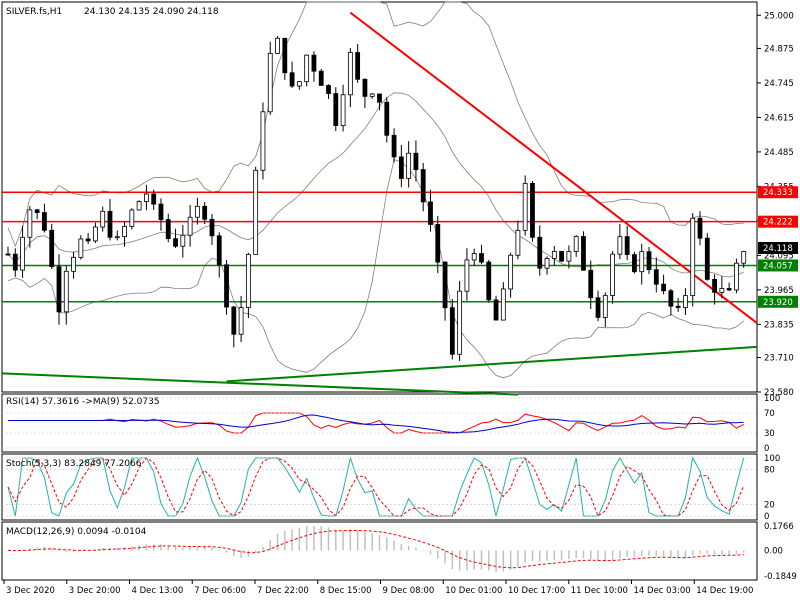 Image resolution: width=800 pixels, height=600 pixels. Describe the element at coordinates (346, 591) in the screenshot. I see `time-tick-label: 8 Dec 15:00` at that location.